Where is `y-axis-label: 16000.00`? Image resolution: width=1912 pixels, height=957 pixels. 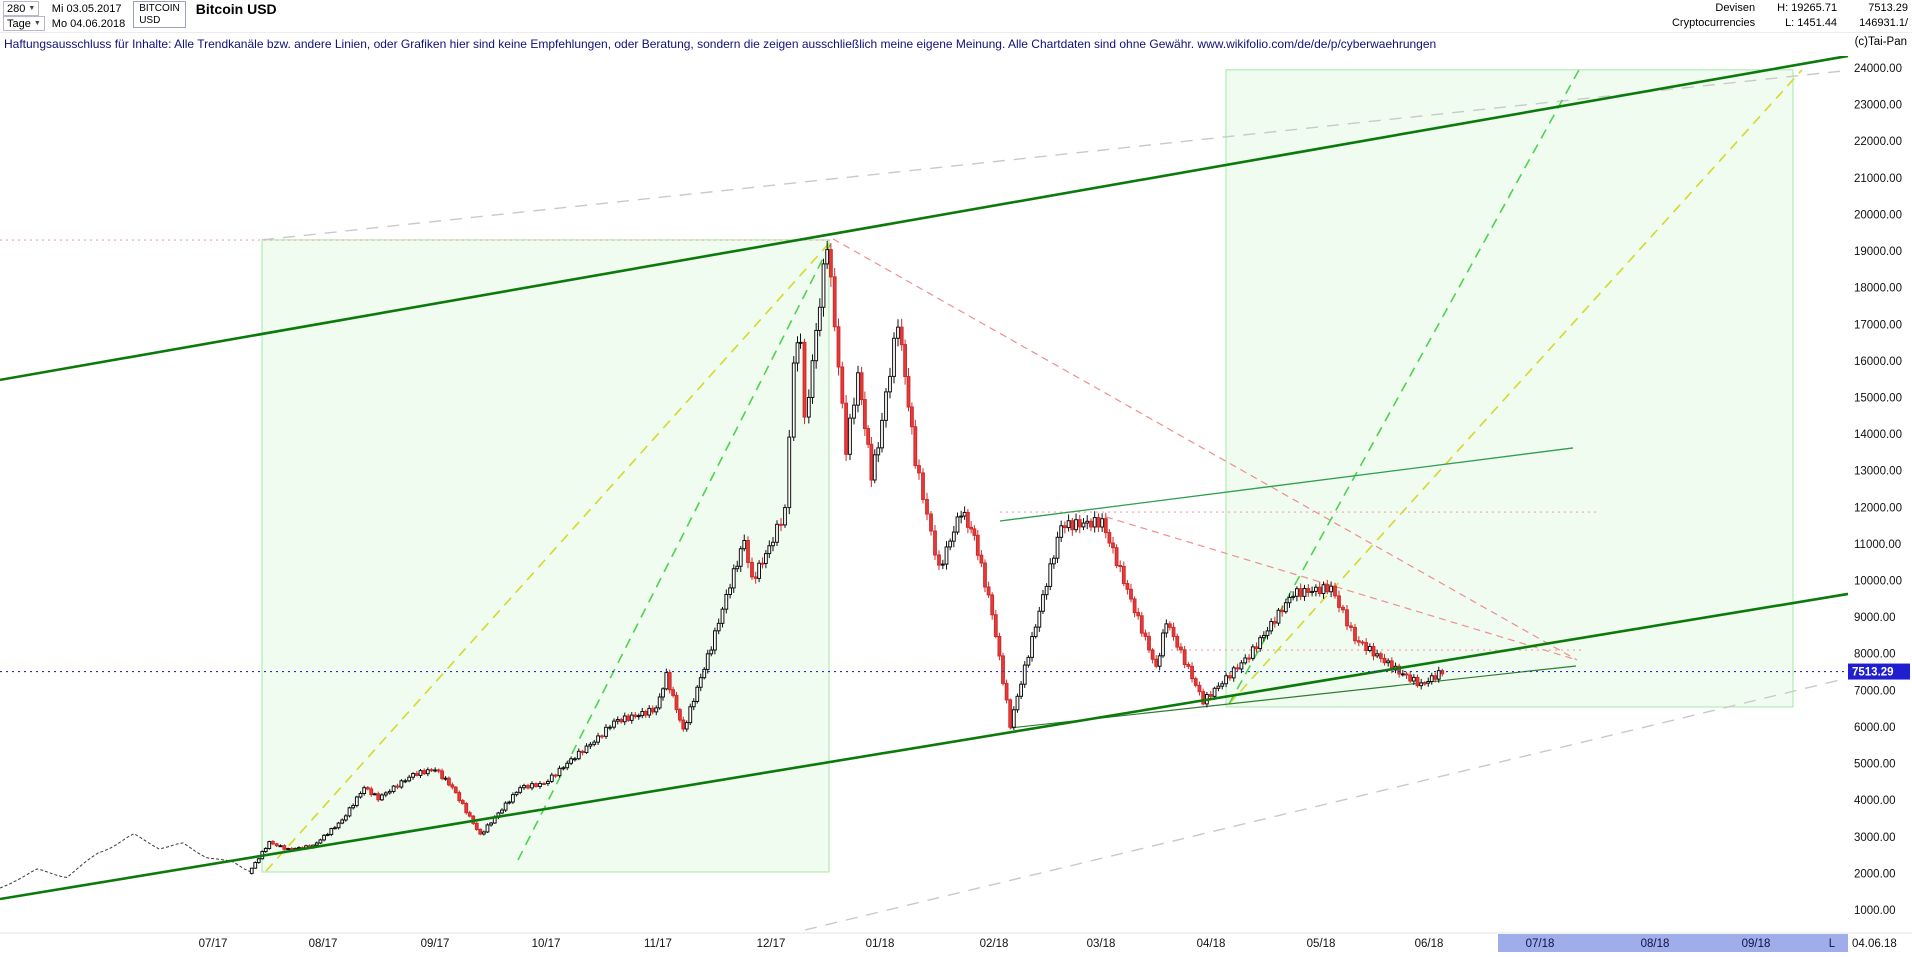 y-axis-label: 16000.00 is located at coordinates (1878, 362).